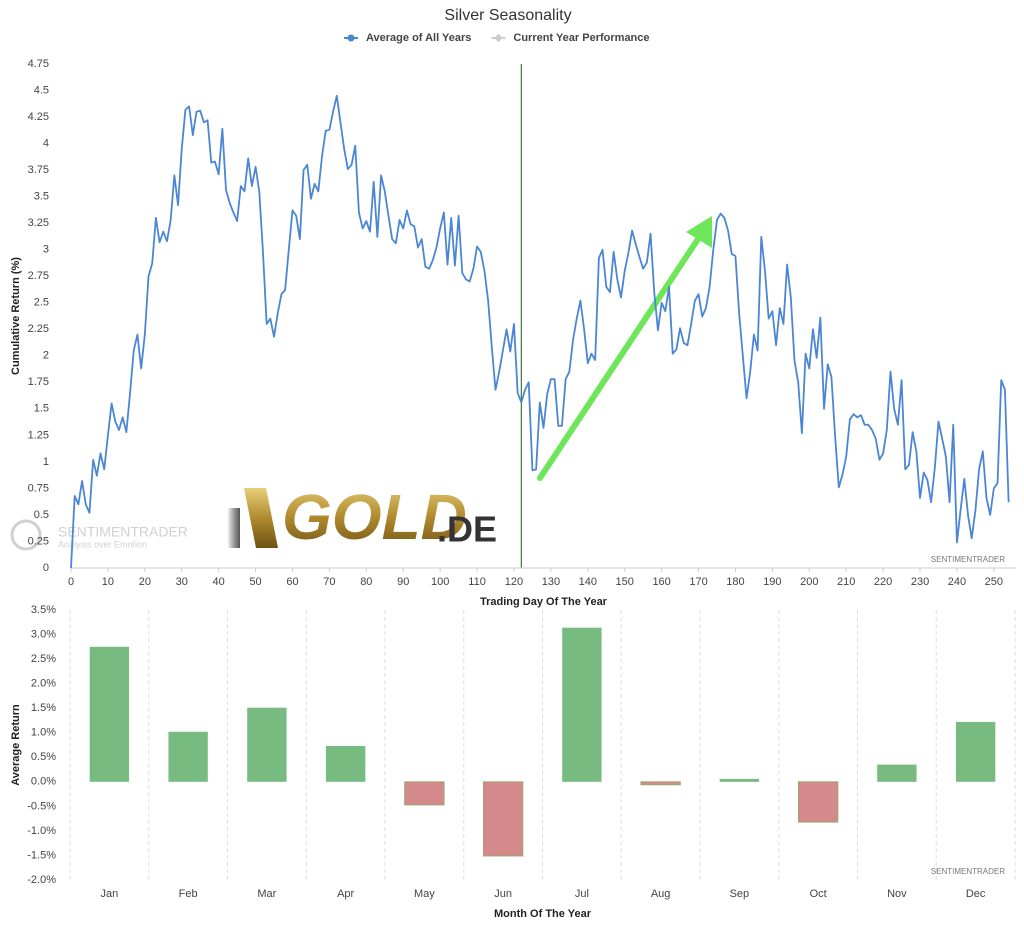  Describe the element at coordinates (467, 529) in the screenshot. I see `logo-suffix: .DE` at that location.